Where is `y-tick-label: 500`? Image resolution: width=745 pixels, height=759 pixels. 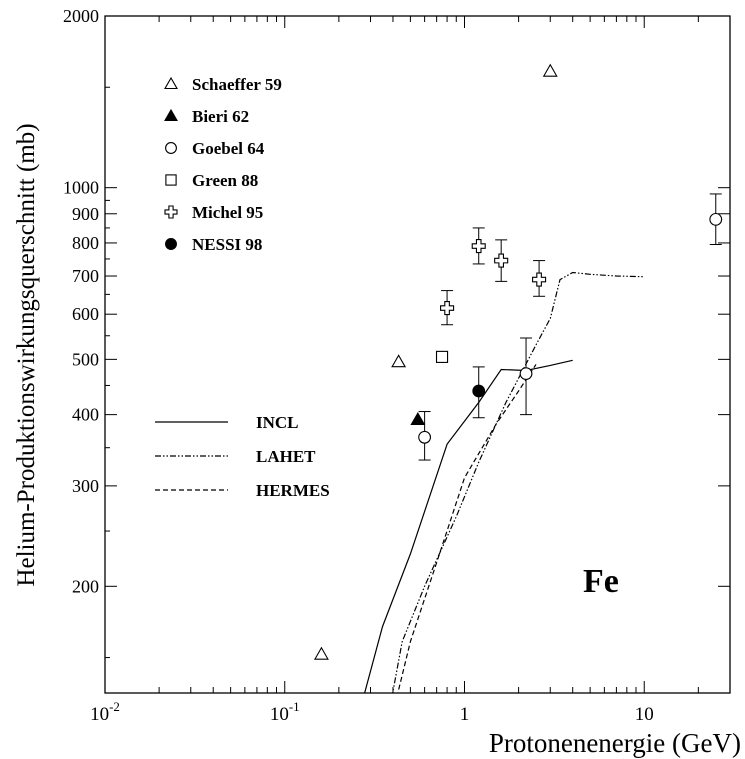 y-tick-label: 500 is located at coordinates (85, 359).